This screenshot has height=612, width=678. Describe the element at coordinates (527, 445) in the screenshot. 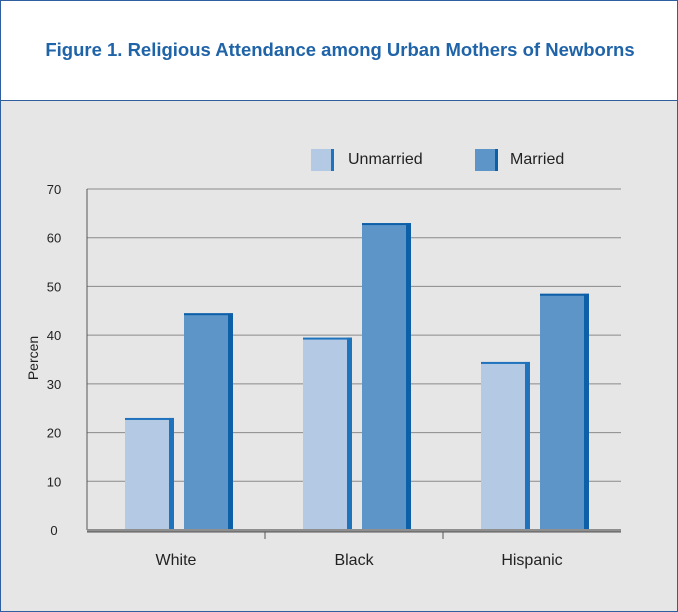

I see `bar-side-unmarried-hispanic` at that location.